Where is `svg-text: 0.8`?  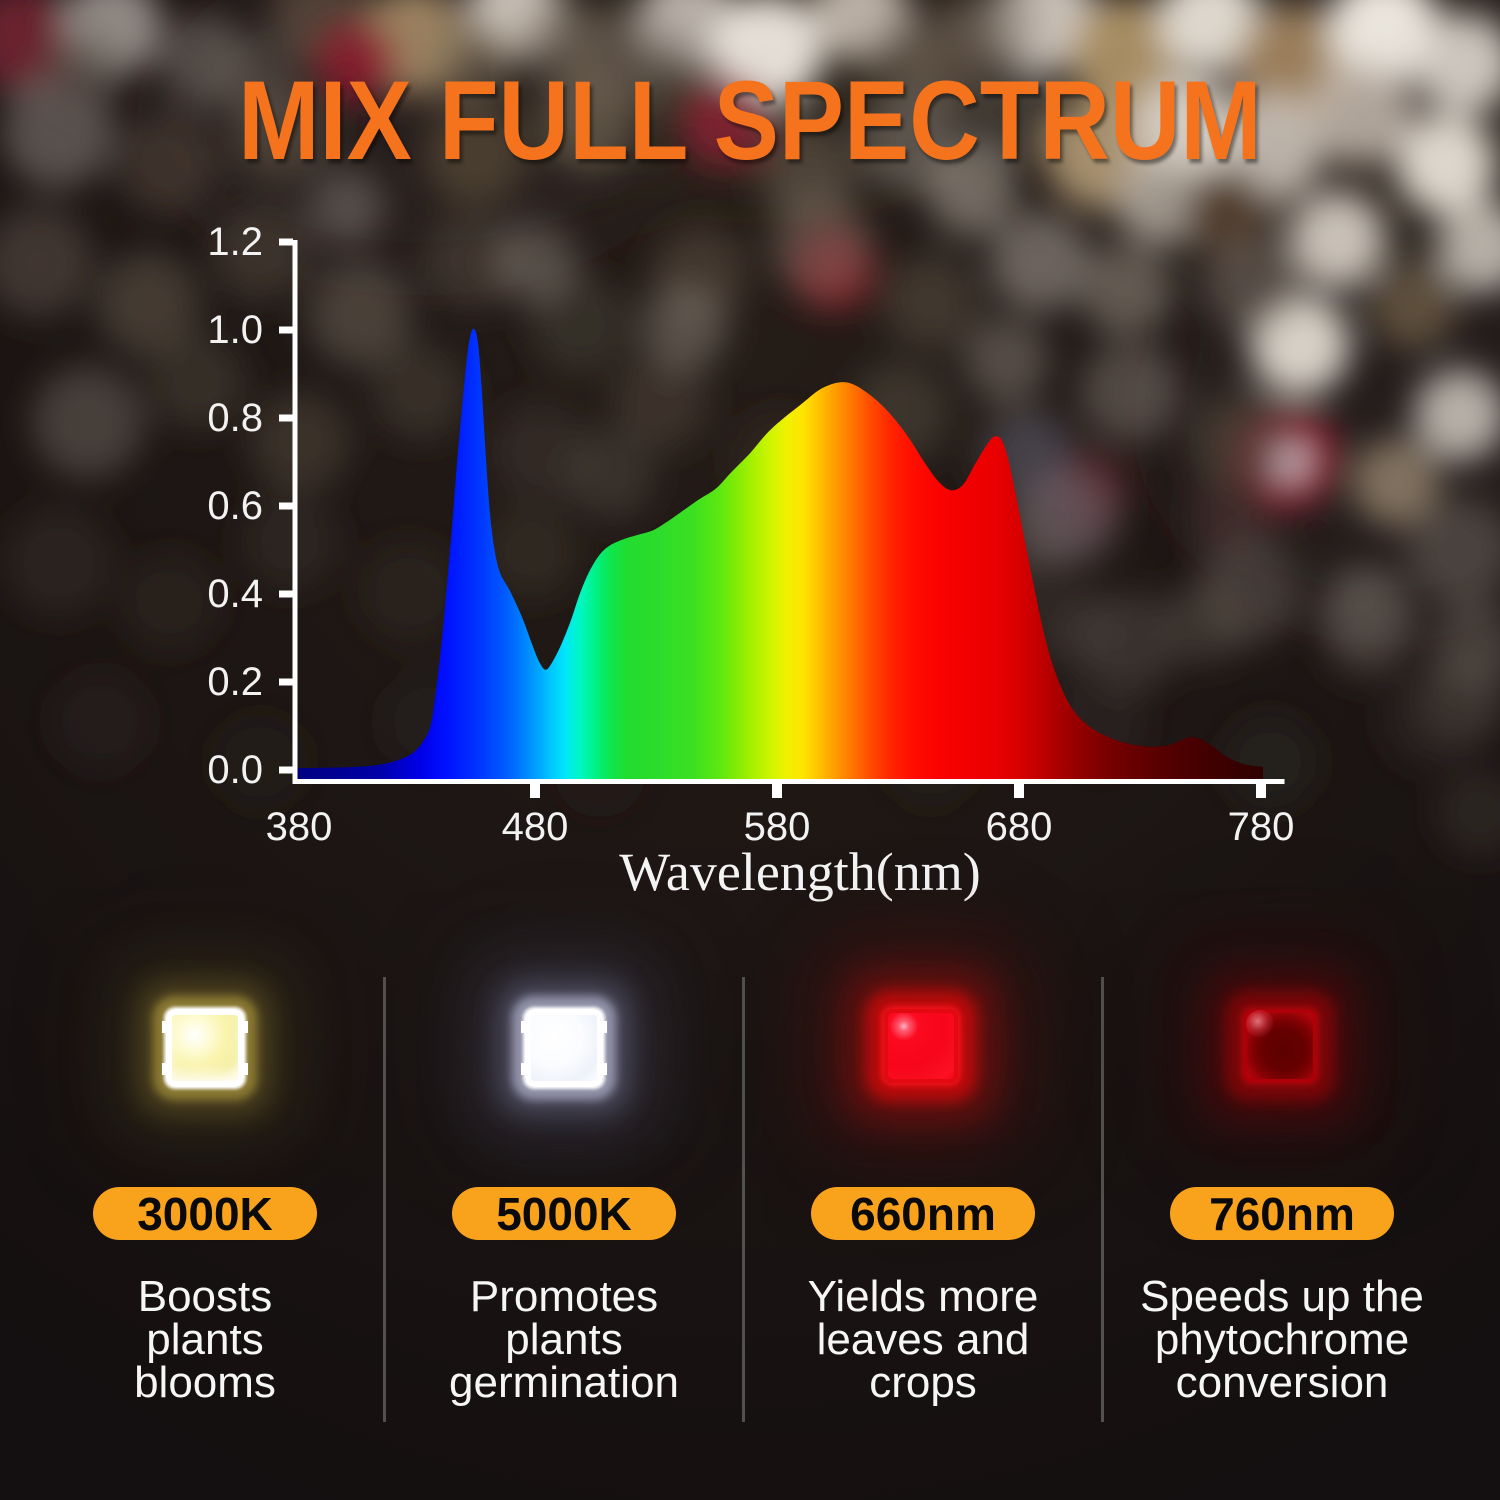
svg-text: 0.8 is located at coordinates (235, 418).